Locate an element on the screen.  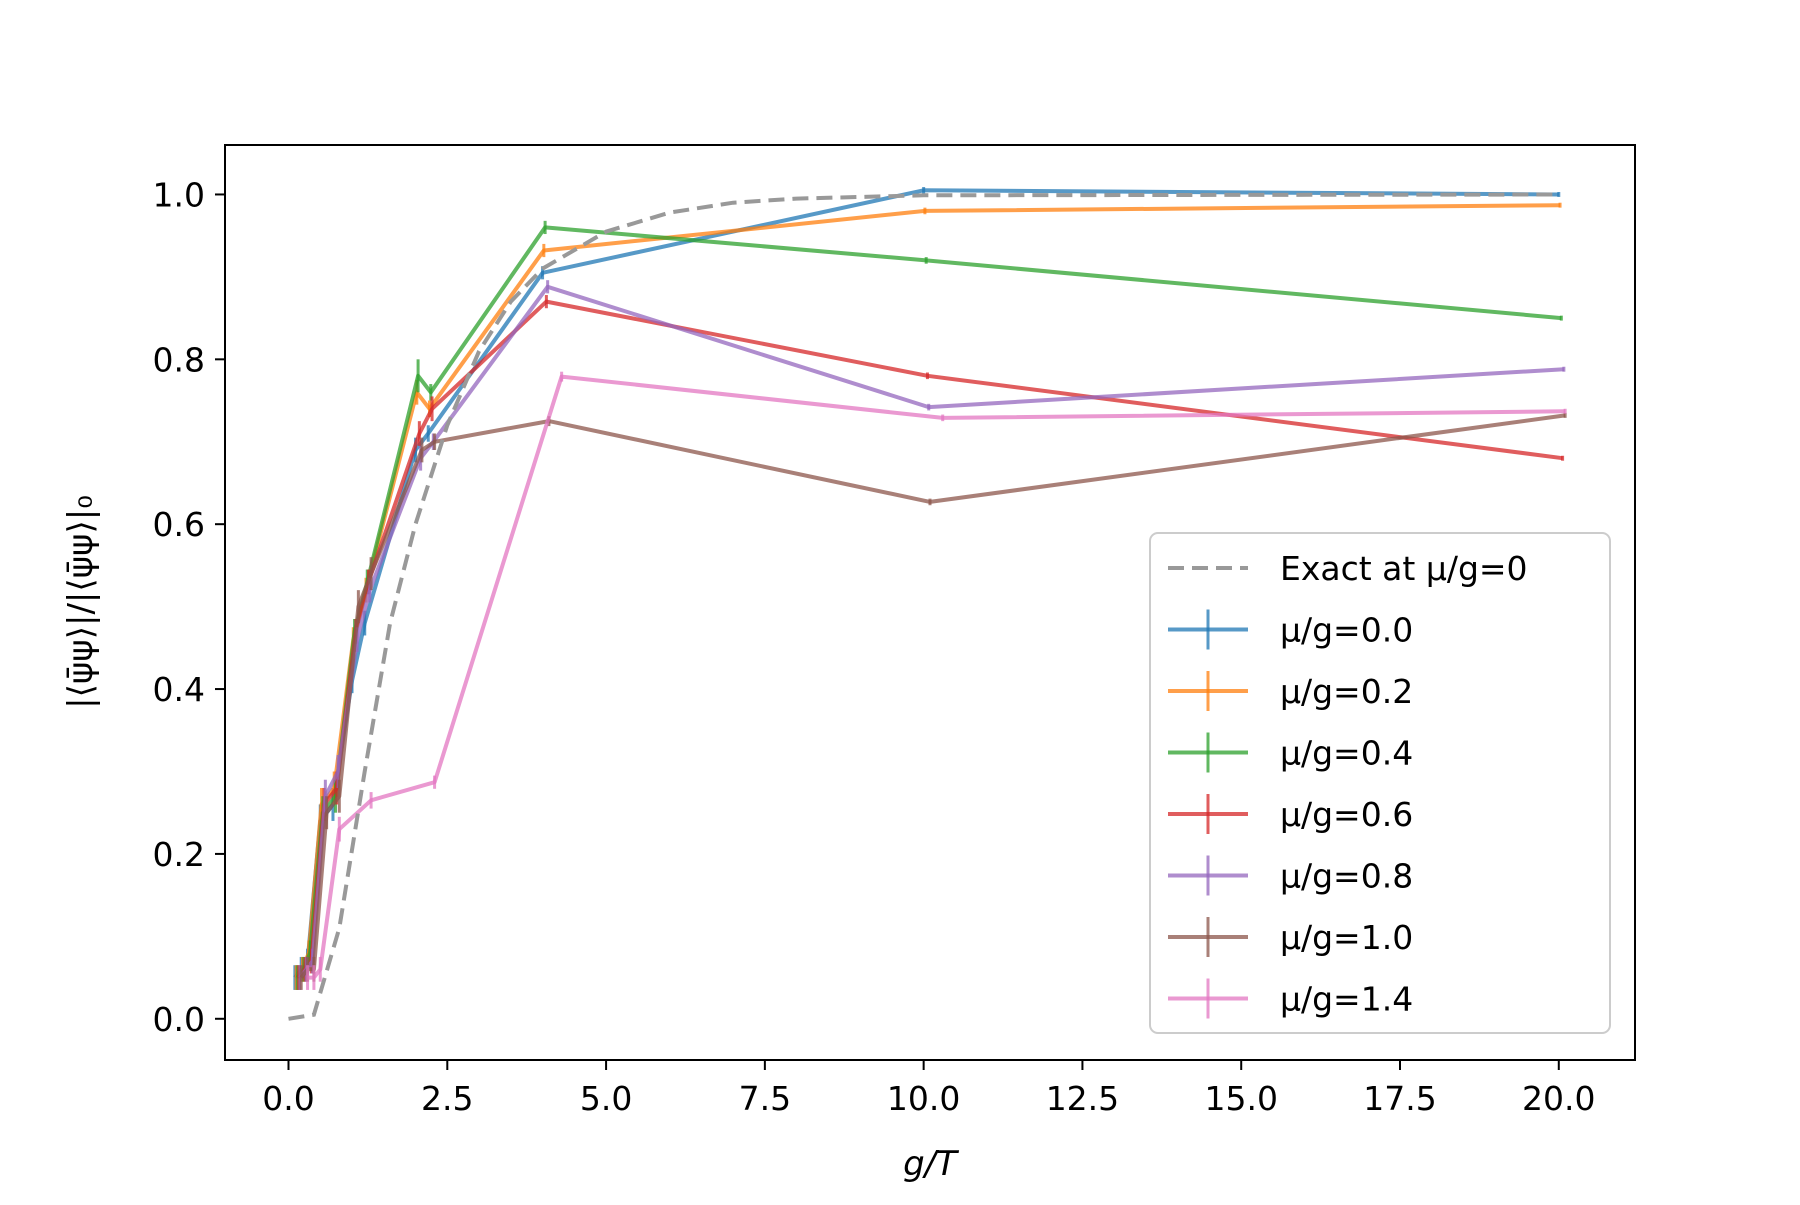
x-tick-label: 20.0 is located at coordinates (1558, 1098).